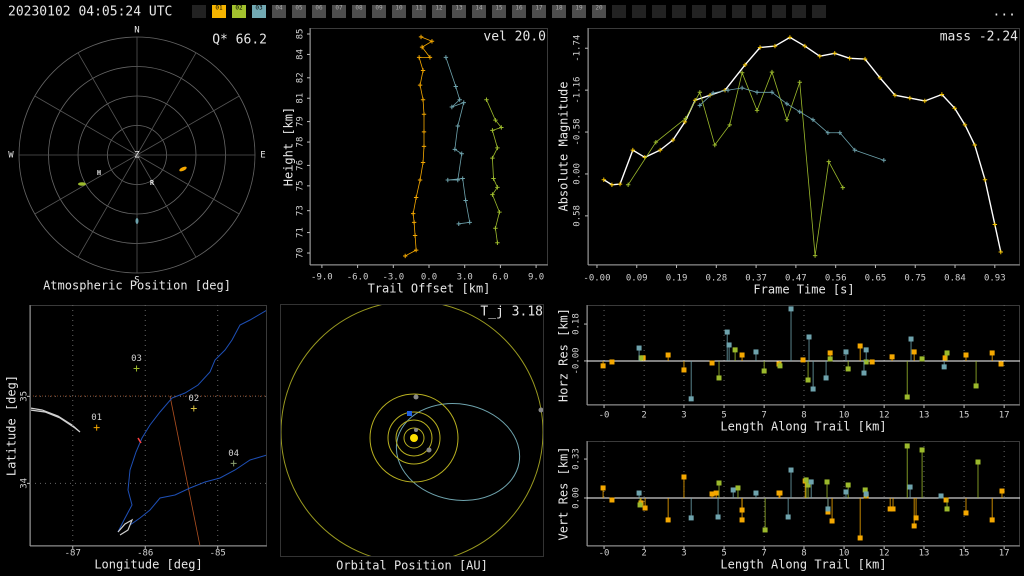 Image resolution: width=1024 pixels, height=576 pixels. Describe the element at coordinates (1004, 416) in the screenshot. I see `x-tick-label: 17` at that location.